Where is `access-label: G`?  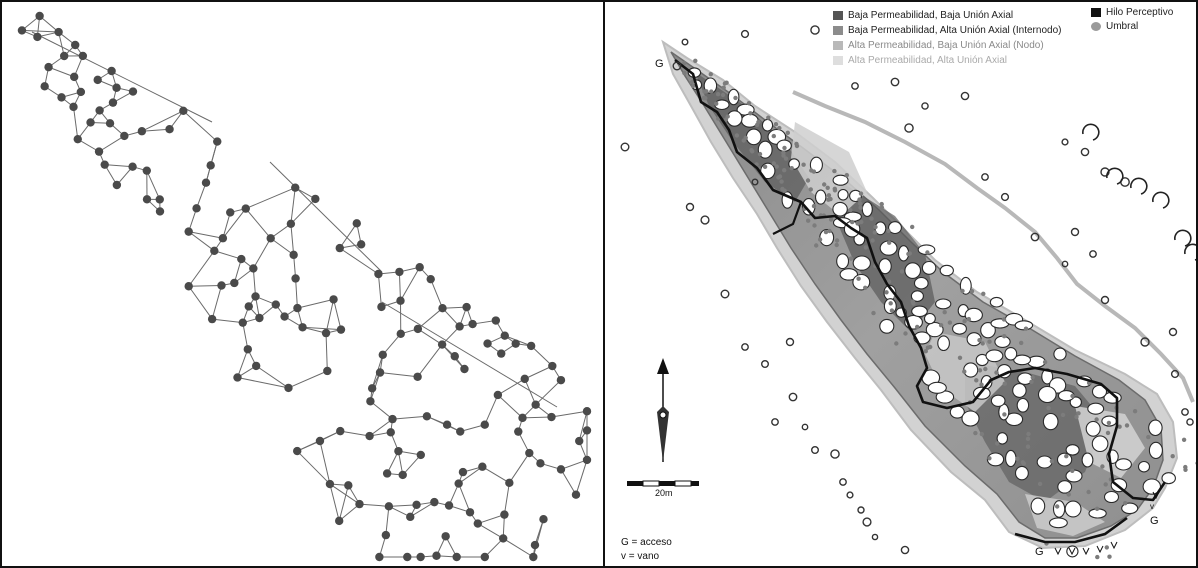
access-label: G is located at coordinates (1039, 552).